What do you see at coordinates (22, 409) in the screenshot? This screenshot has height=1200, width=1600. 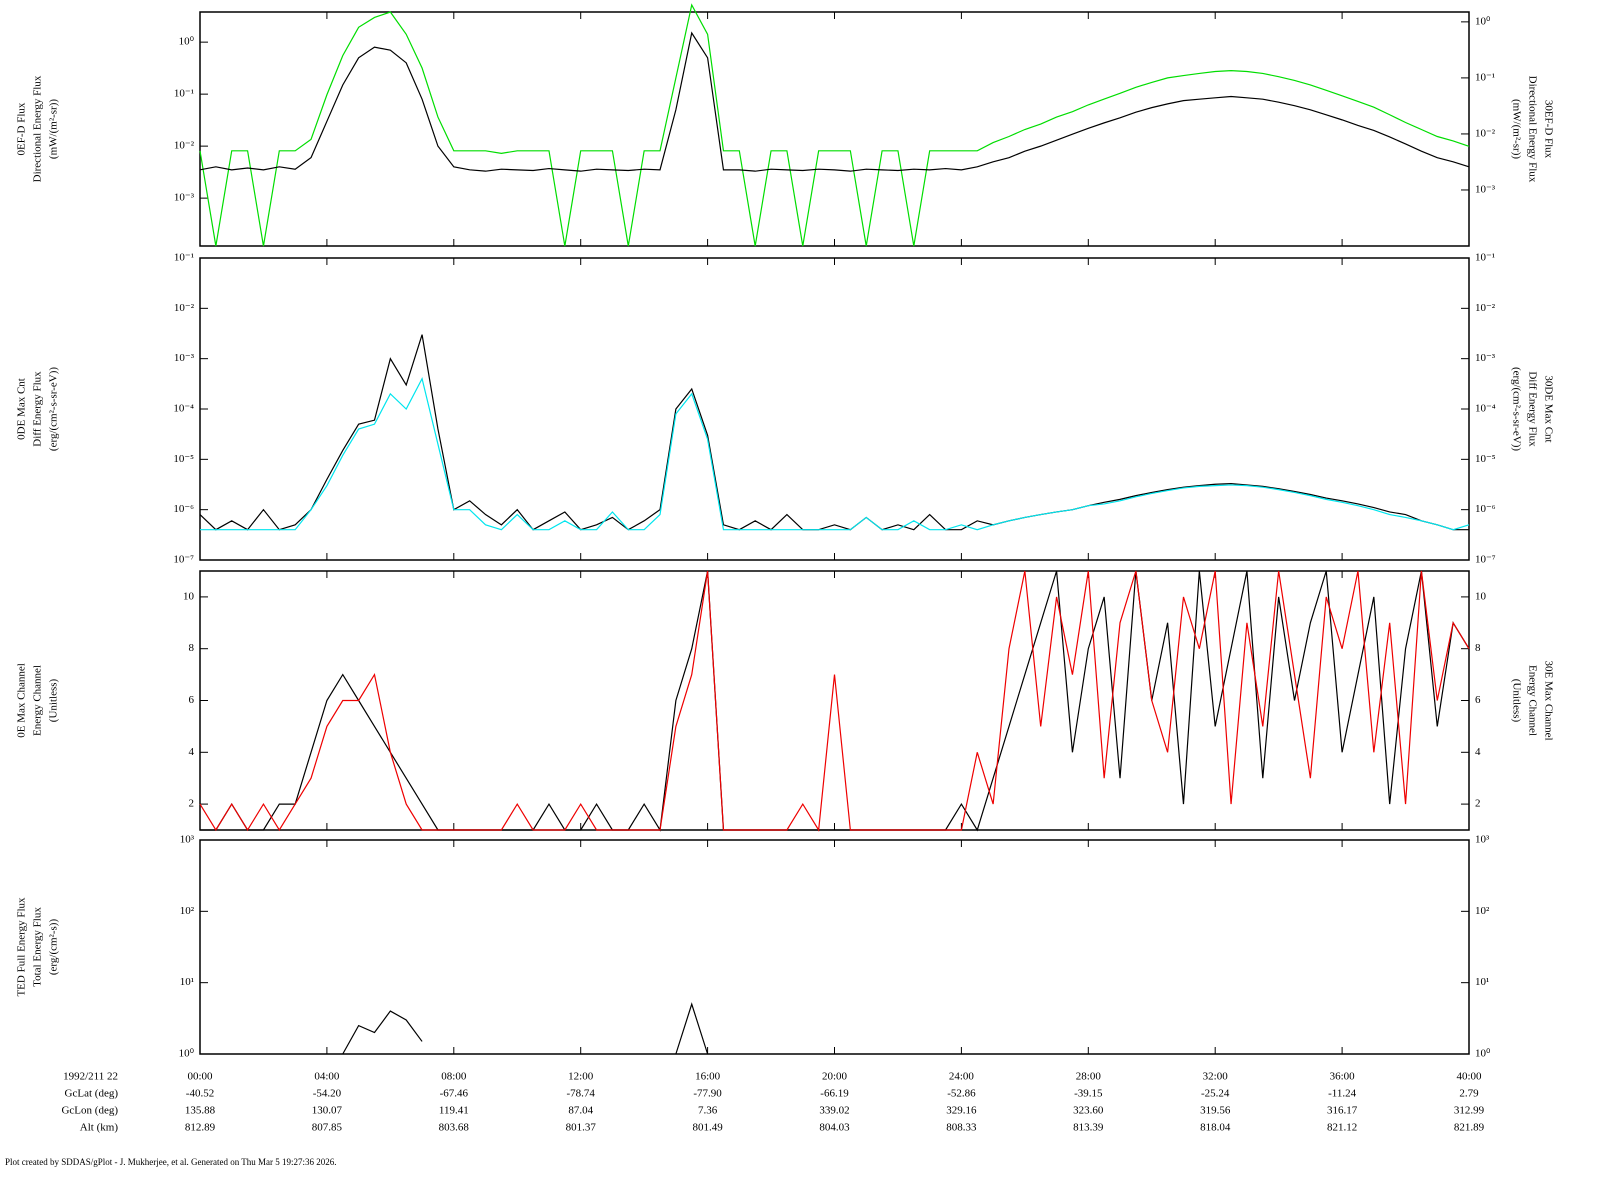 I see `y-axis-label: 0DE Max Cnt` at bounding box center [22, 409].